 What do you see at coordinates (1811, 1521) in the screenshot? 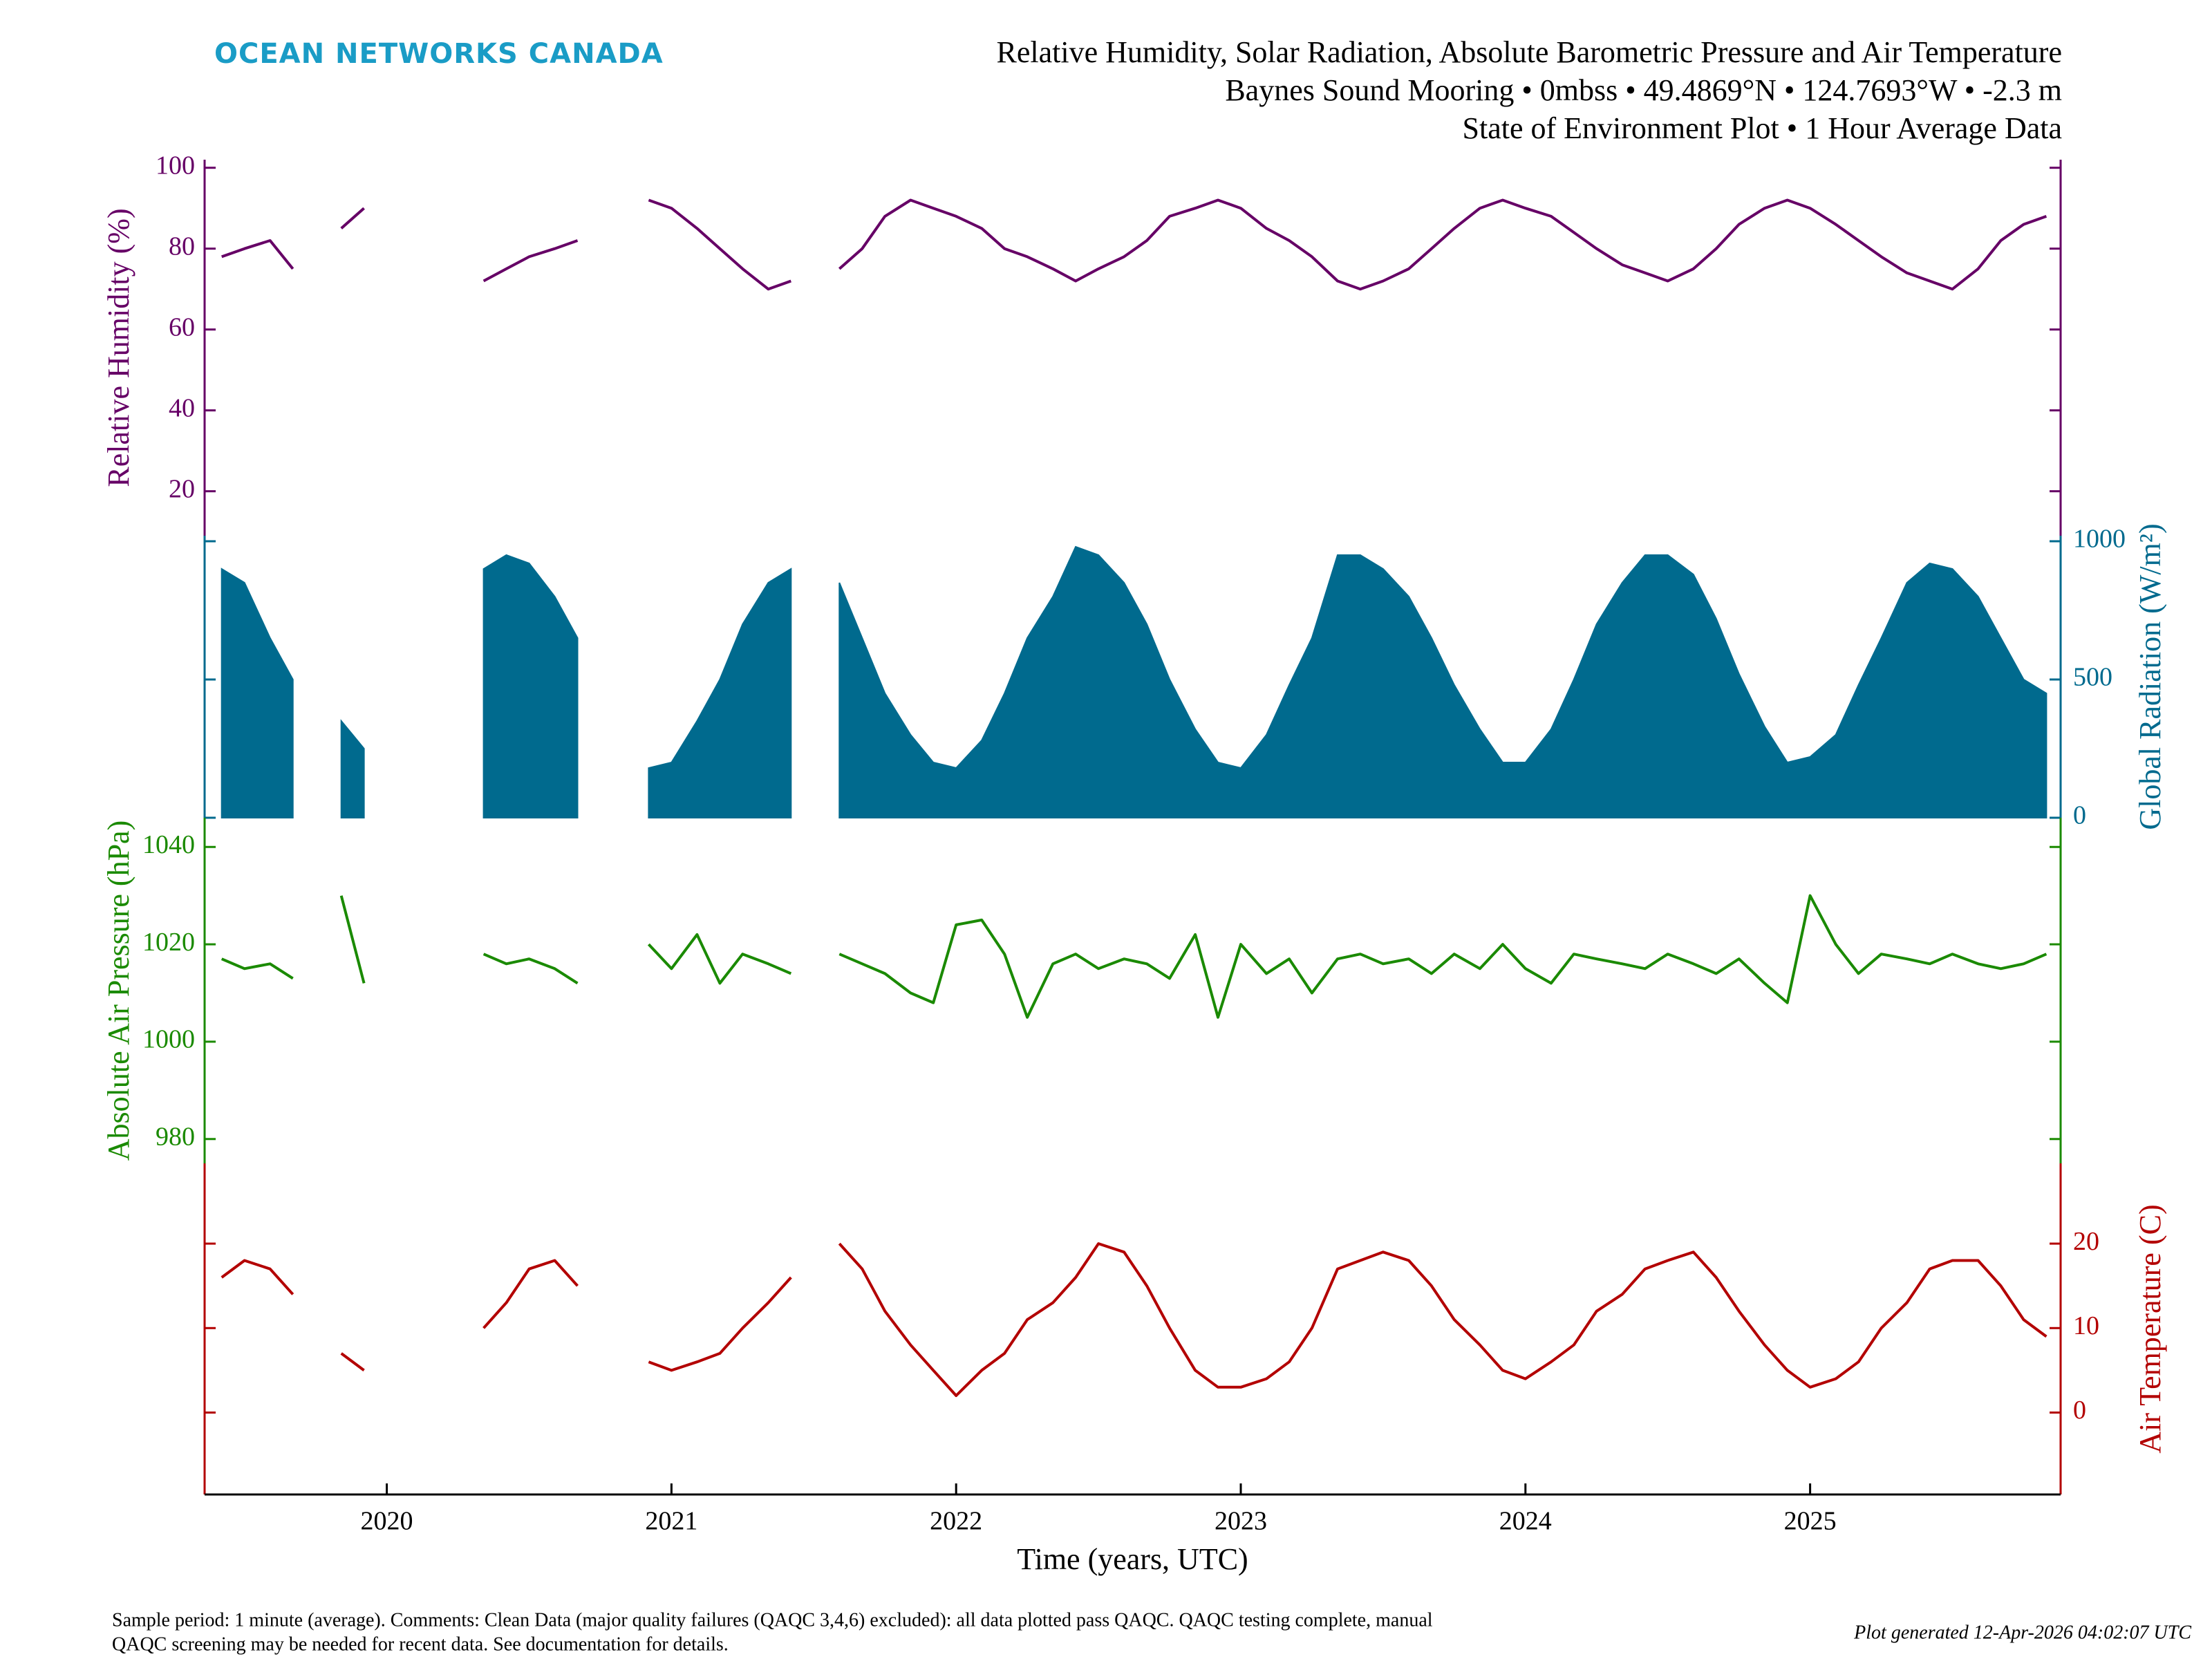
I see `x-tick-label: 2025` at bounding box center [1811, 1521].